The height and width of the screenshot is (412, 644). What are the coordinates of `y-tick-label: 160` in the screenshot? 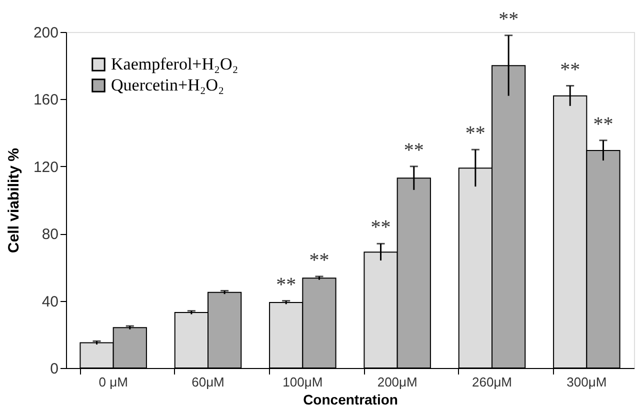 It's located at (45, 100).